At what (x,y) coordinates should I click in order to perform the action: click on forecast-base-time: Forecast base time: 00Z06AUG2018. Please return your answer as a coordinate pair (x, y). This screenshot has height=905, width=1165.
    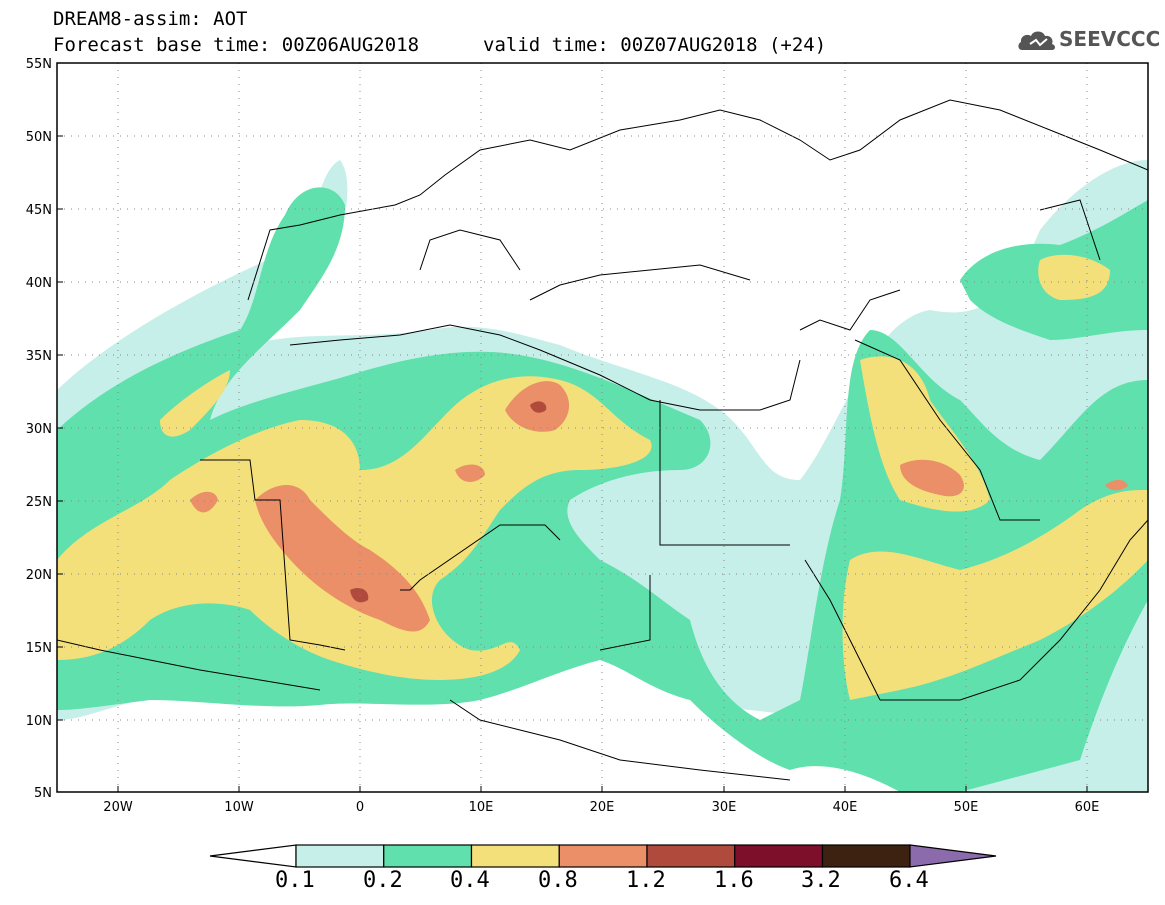
    Looking at the image, I should click on (236, 45).